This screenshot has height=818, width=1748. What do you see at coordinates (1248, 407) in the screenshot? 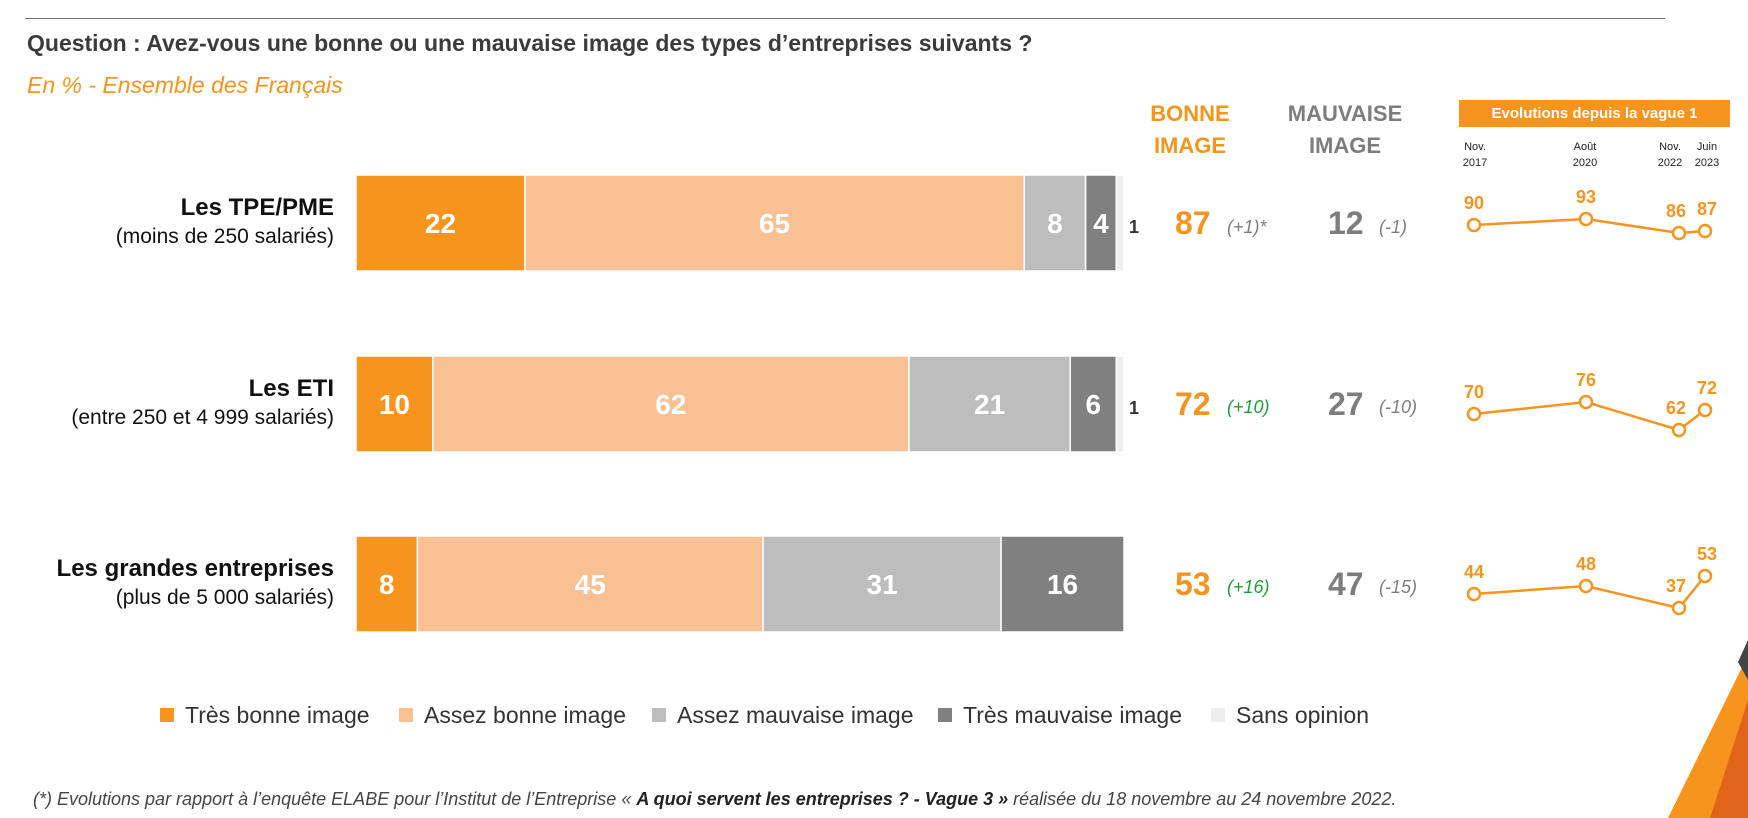
I see `good-delta: (+10)` at bounding box center [1248, 407].